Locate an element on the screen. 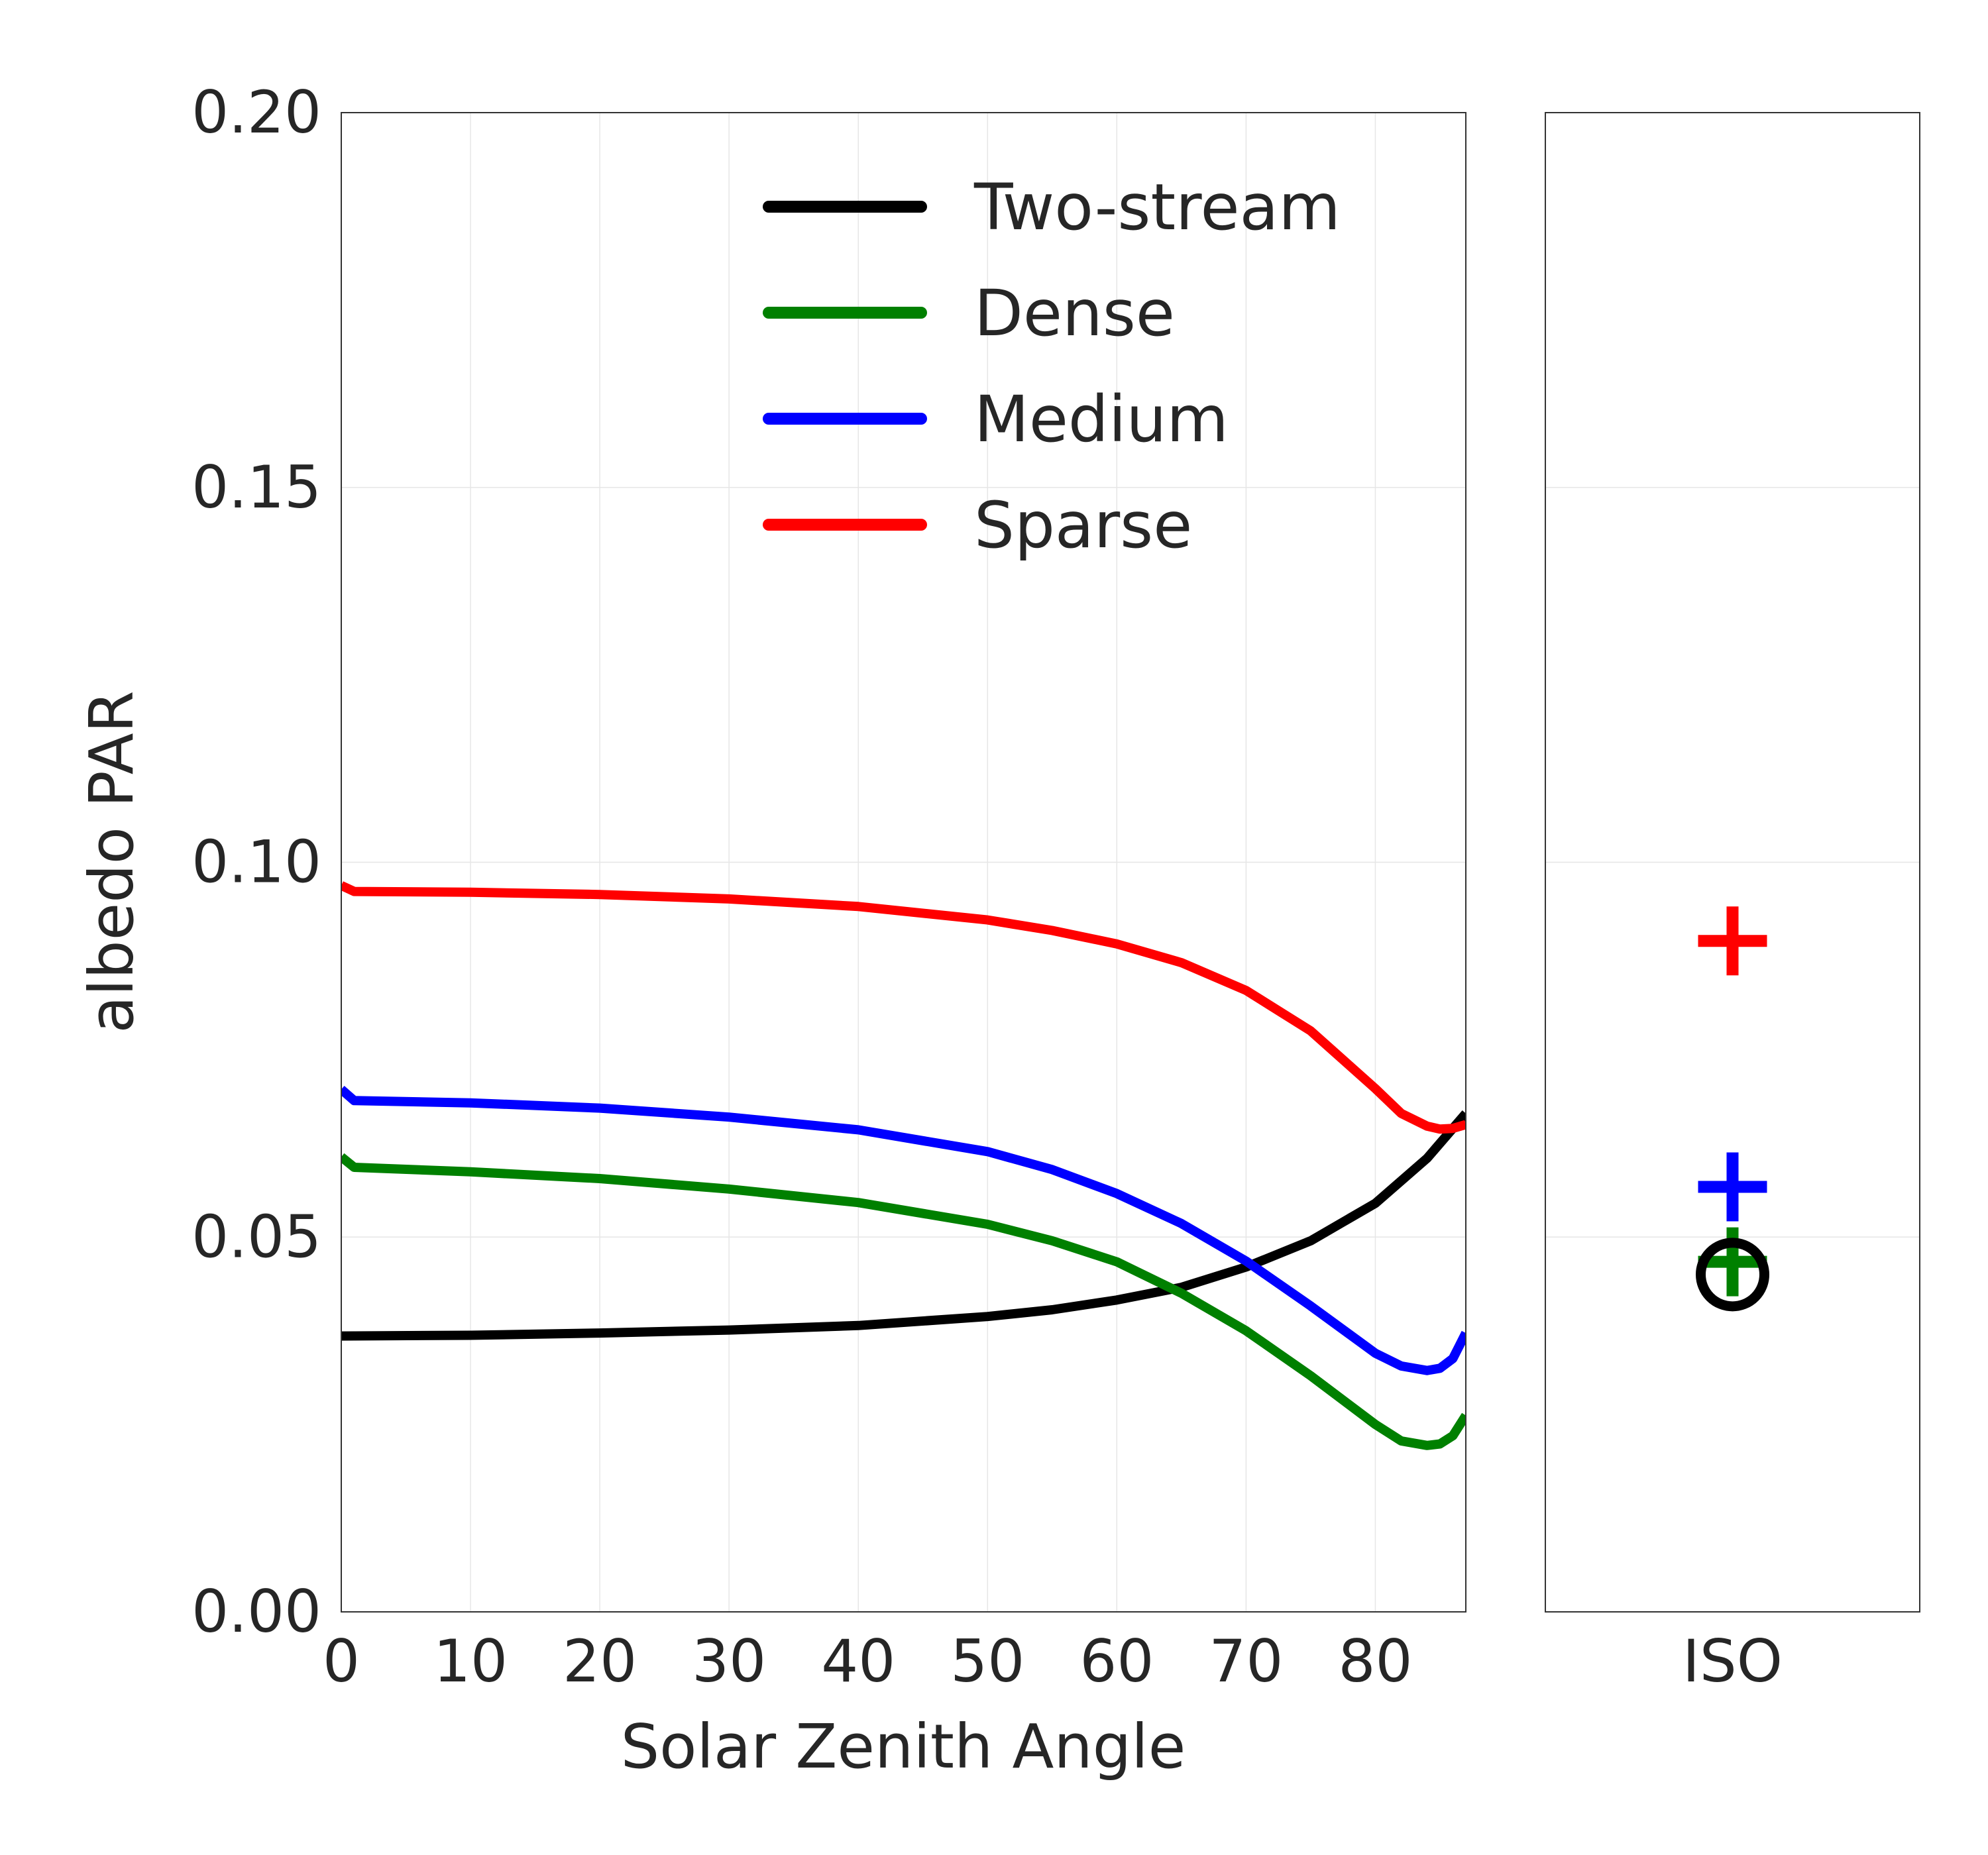  y-tick-labels: 0.00 0.05 0.10 0.15 0.20 is located at coordinates (256, 862).